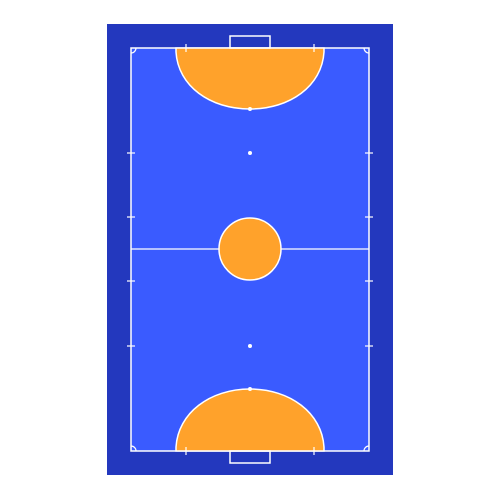 Image resolution: width=500 pixels, height=500 pixels. I want to click on corner-arc-bottom-left, so click(133, 448).